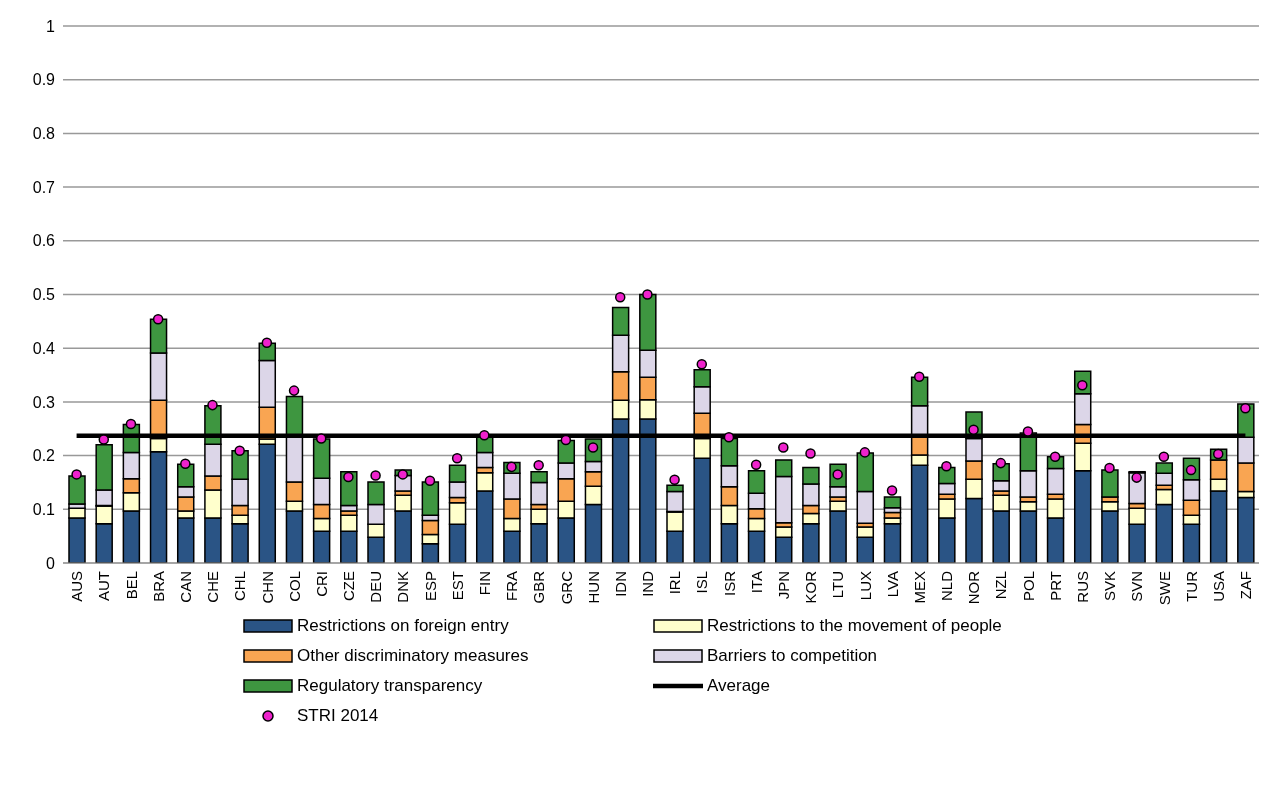 This screenshot has width=1271, height=787. Describe the element at coordinates (44, 241) in the screenshot. I see `y-tick-label: 0.6` at that location.